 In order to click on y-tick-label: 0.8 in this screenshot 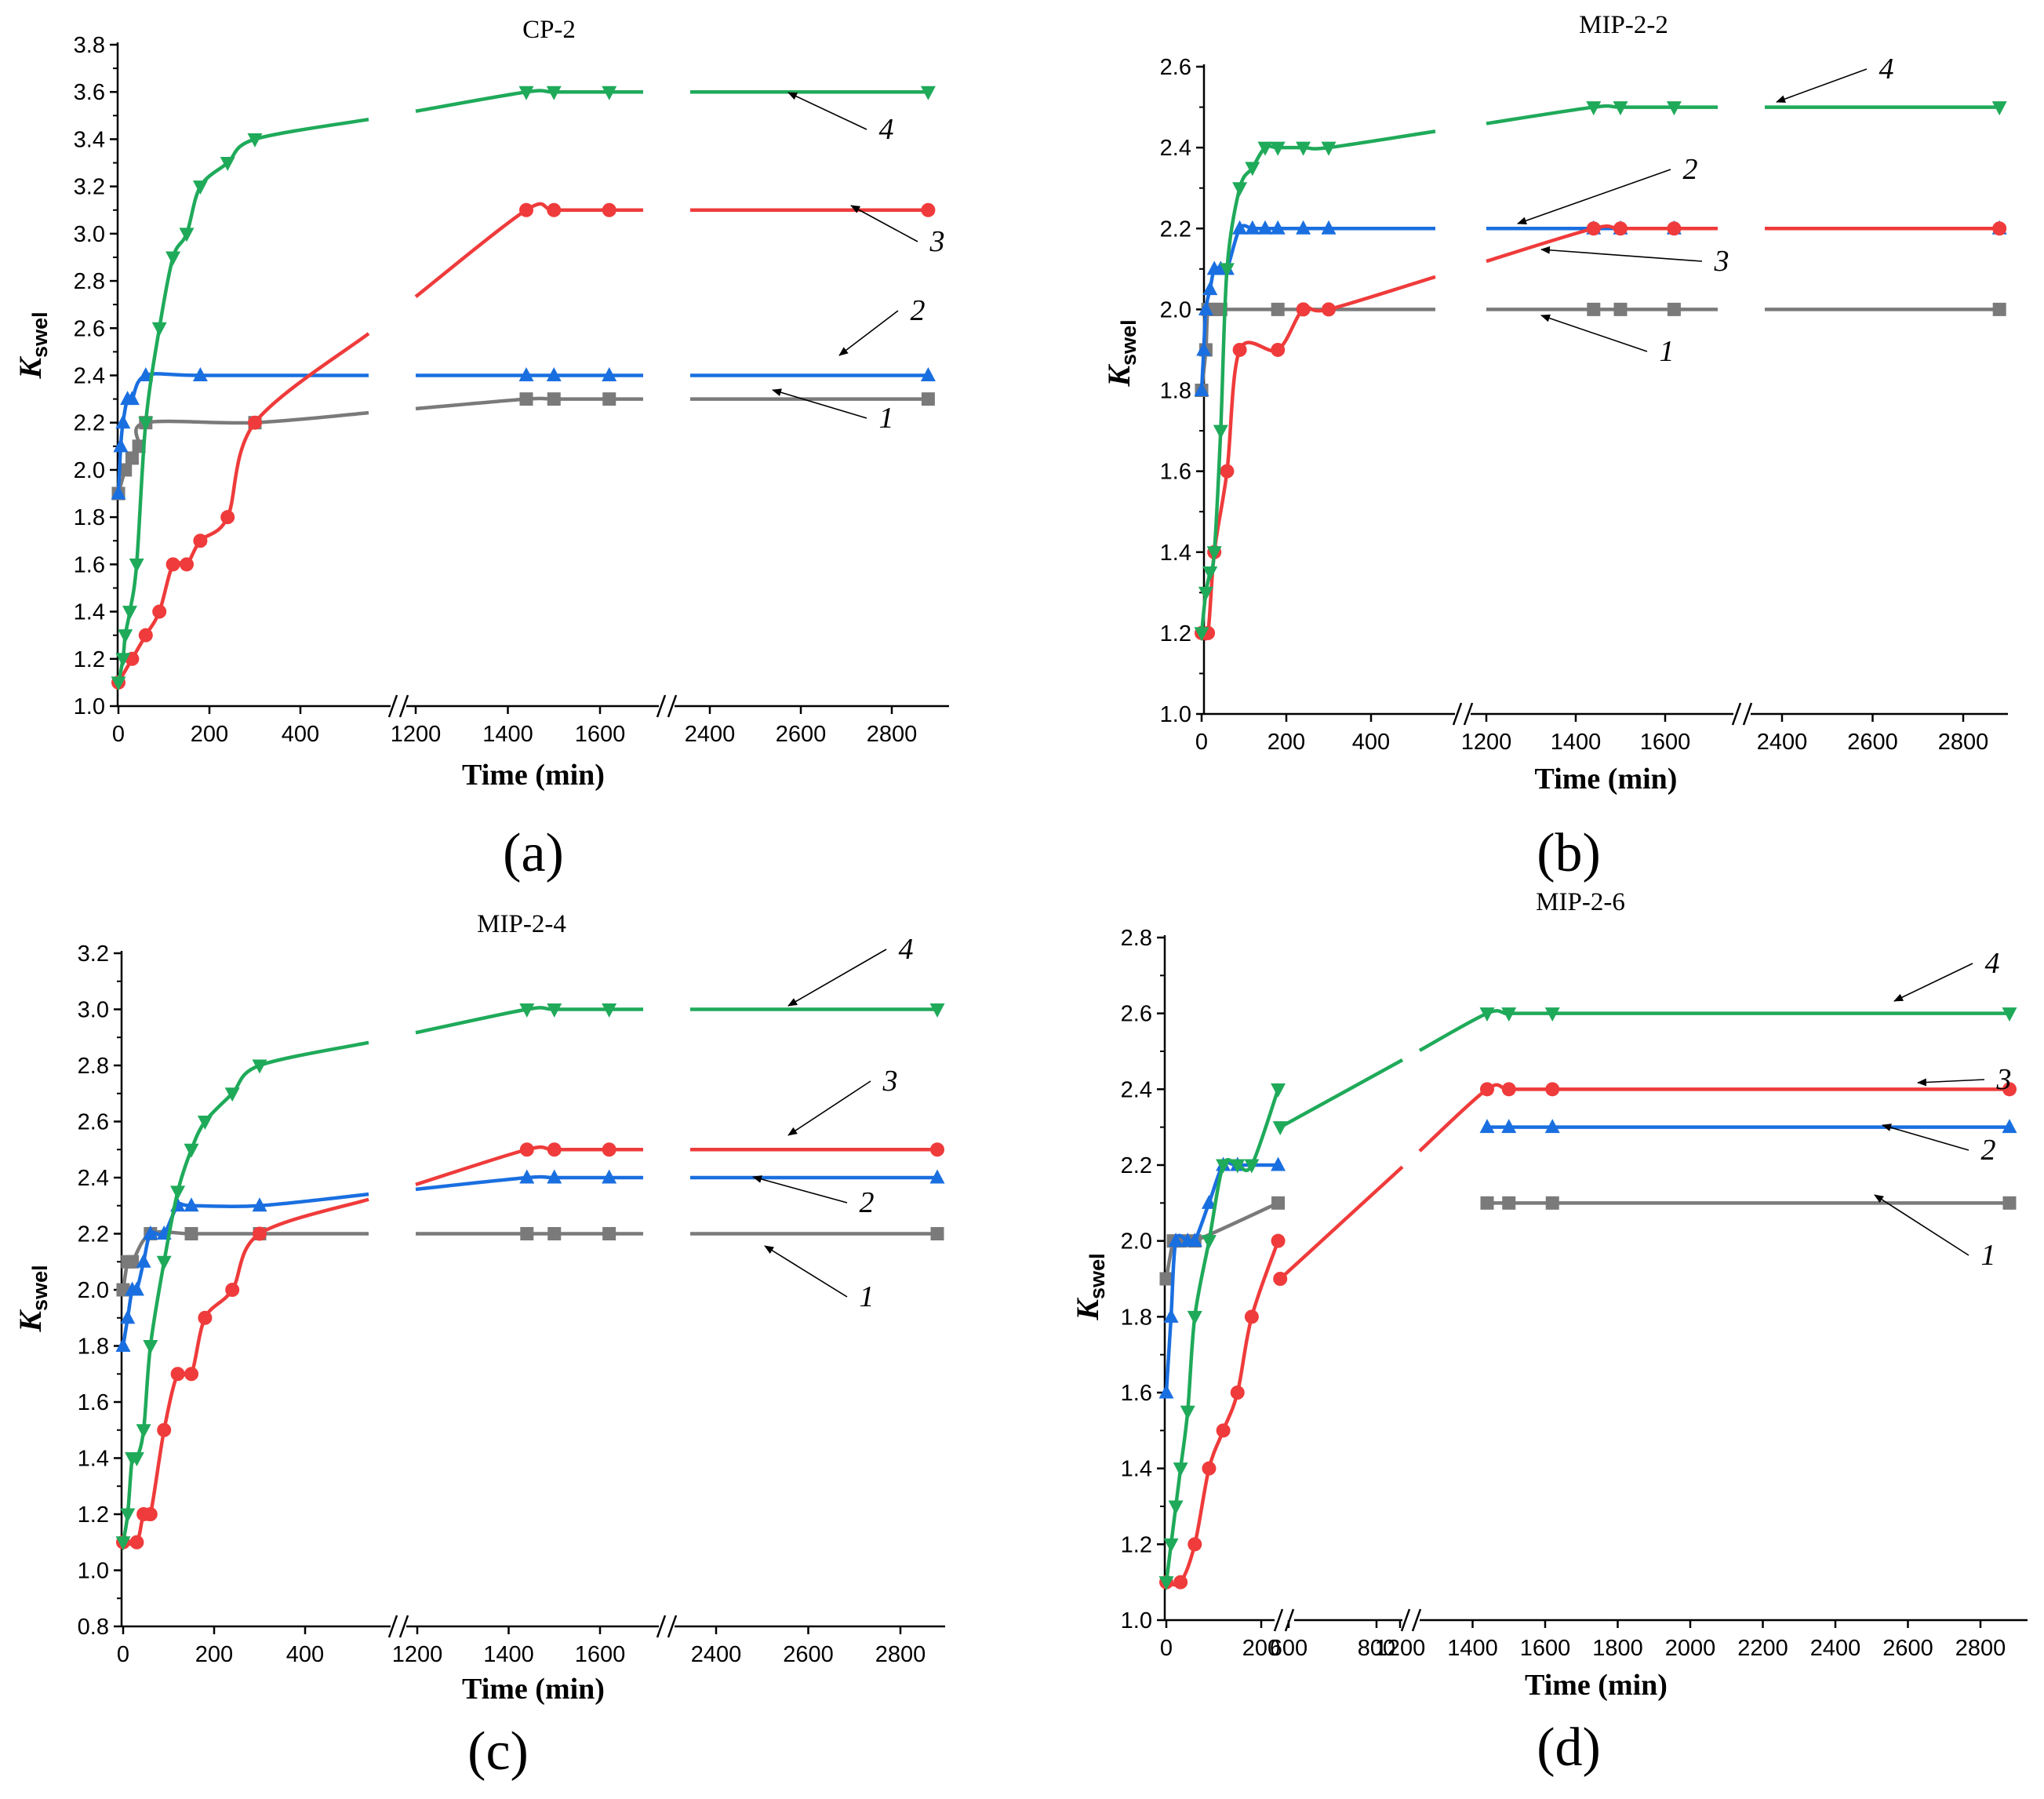, I will do `click(93, 1627)`.